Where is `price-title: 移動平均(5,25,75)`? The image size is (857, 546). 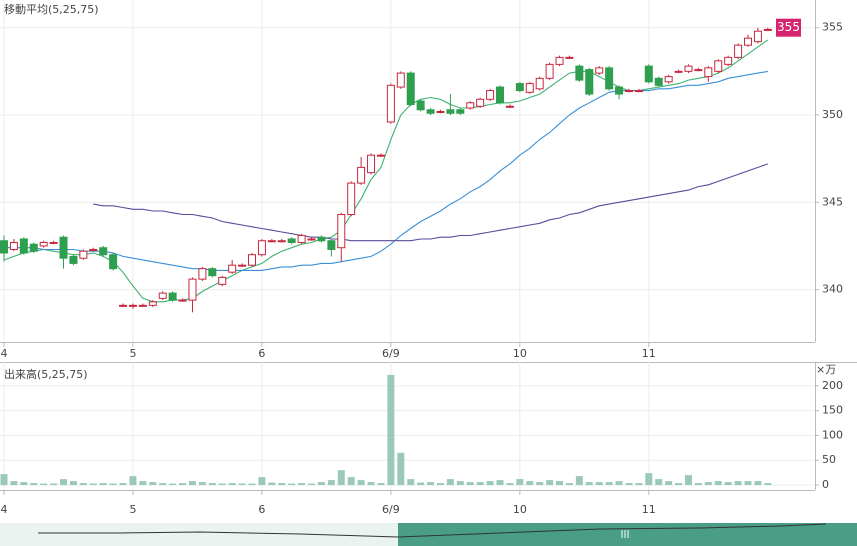
price-title: 移動平均(5,25,75) is located at coordinates (51, 9).